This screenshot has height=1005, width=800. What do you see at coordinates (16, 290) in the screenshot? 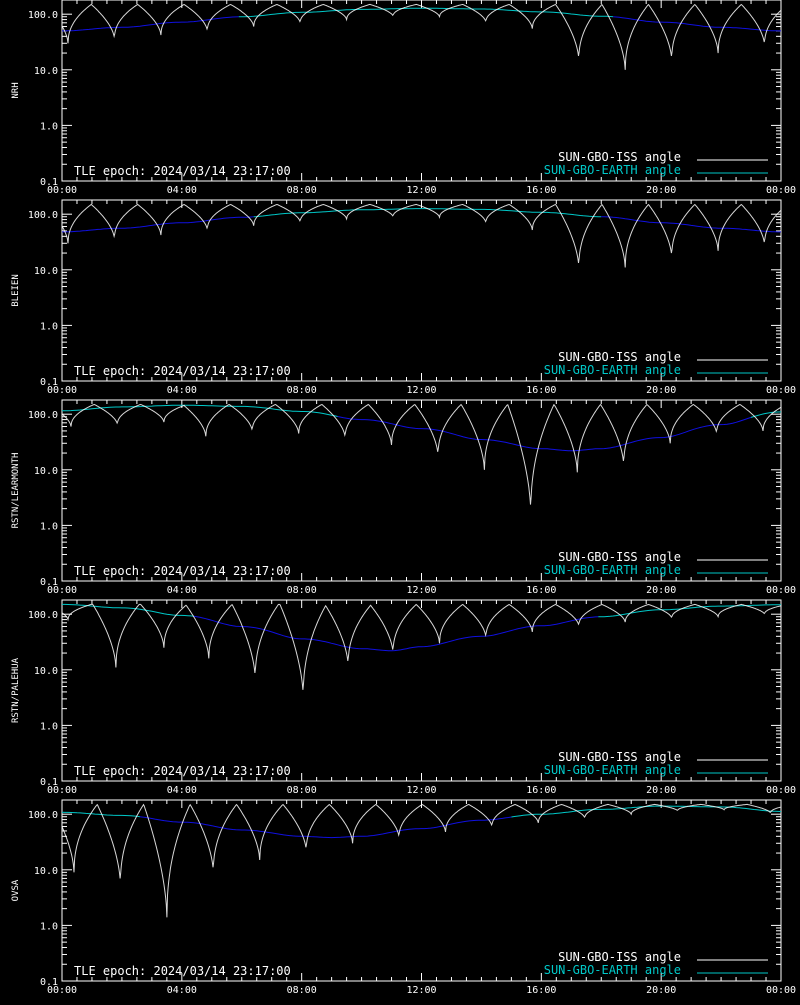
I see `y-axis-label: BLEIEN` at bounding box center [16, 290].